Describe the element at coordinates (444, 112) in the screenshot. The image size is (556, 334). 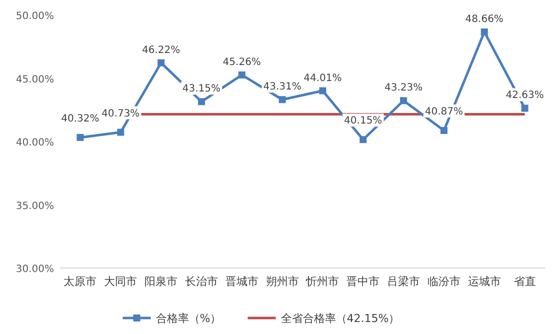
I see `data-label: 40.87%` at that location.